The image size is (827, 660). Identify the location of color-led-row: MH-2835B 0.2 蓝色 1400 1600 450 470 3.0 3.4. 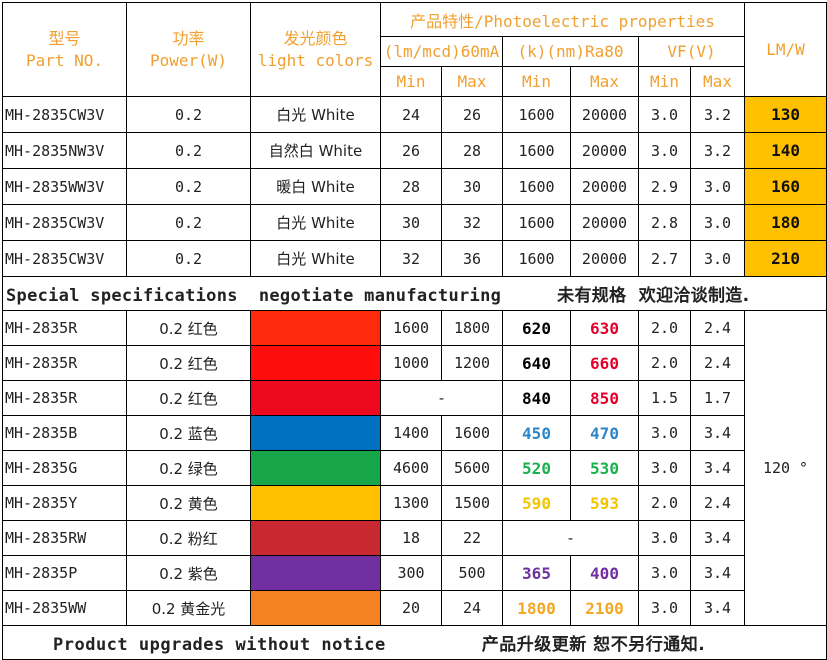
(414, 433).